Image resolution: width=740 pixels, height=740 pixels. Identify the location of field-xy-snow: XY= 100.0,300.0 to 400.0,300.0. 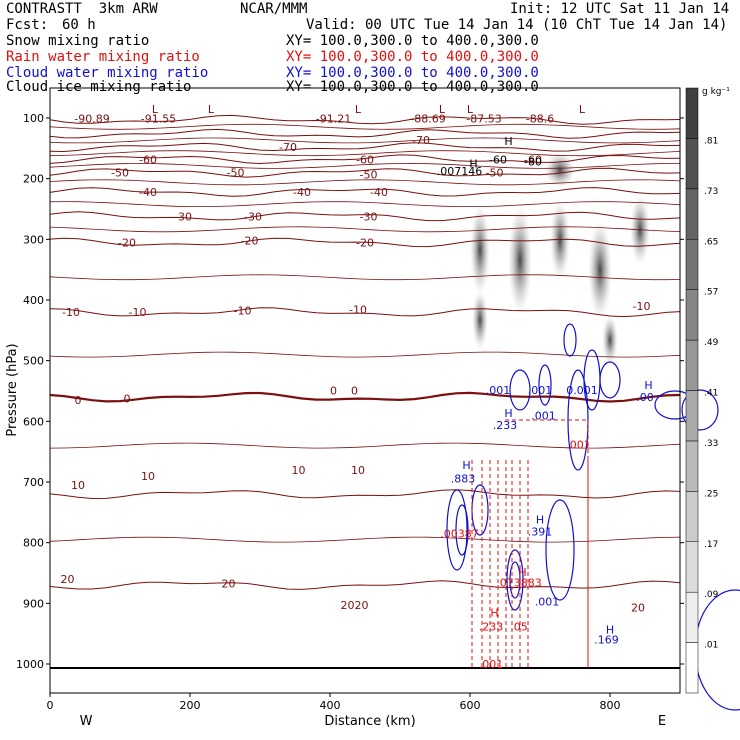
(412, 41).